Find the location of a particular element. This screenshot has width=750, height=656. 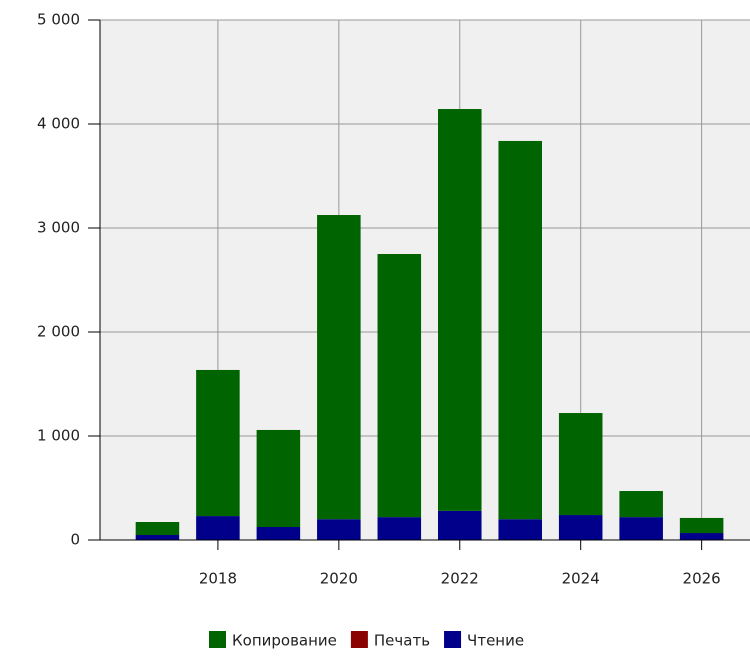

x-tick-label: 2024 is located at coordinates (581, 579).